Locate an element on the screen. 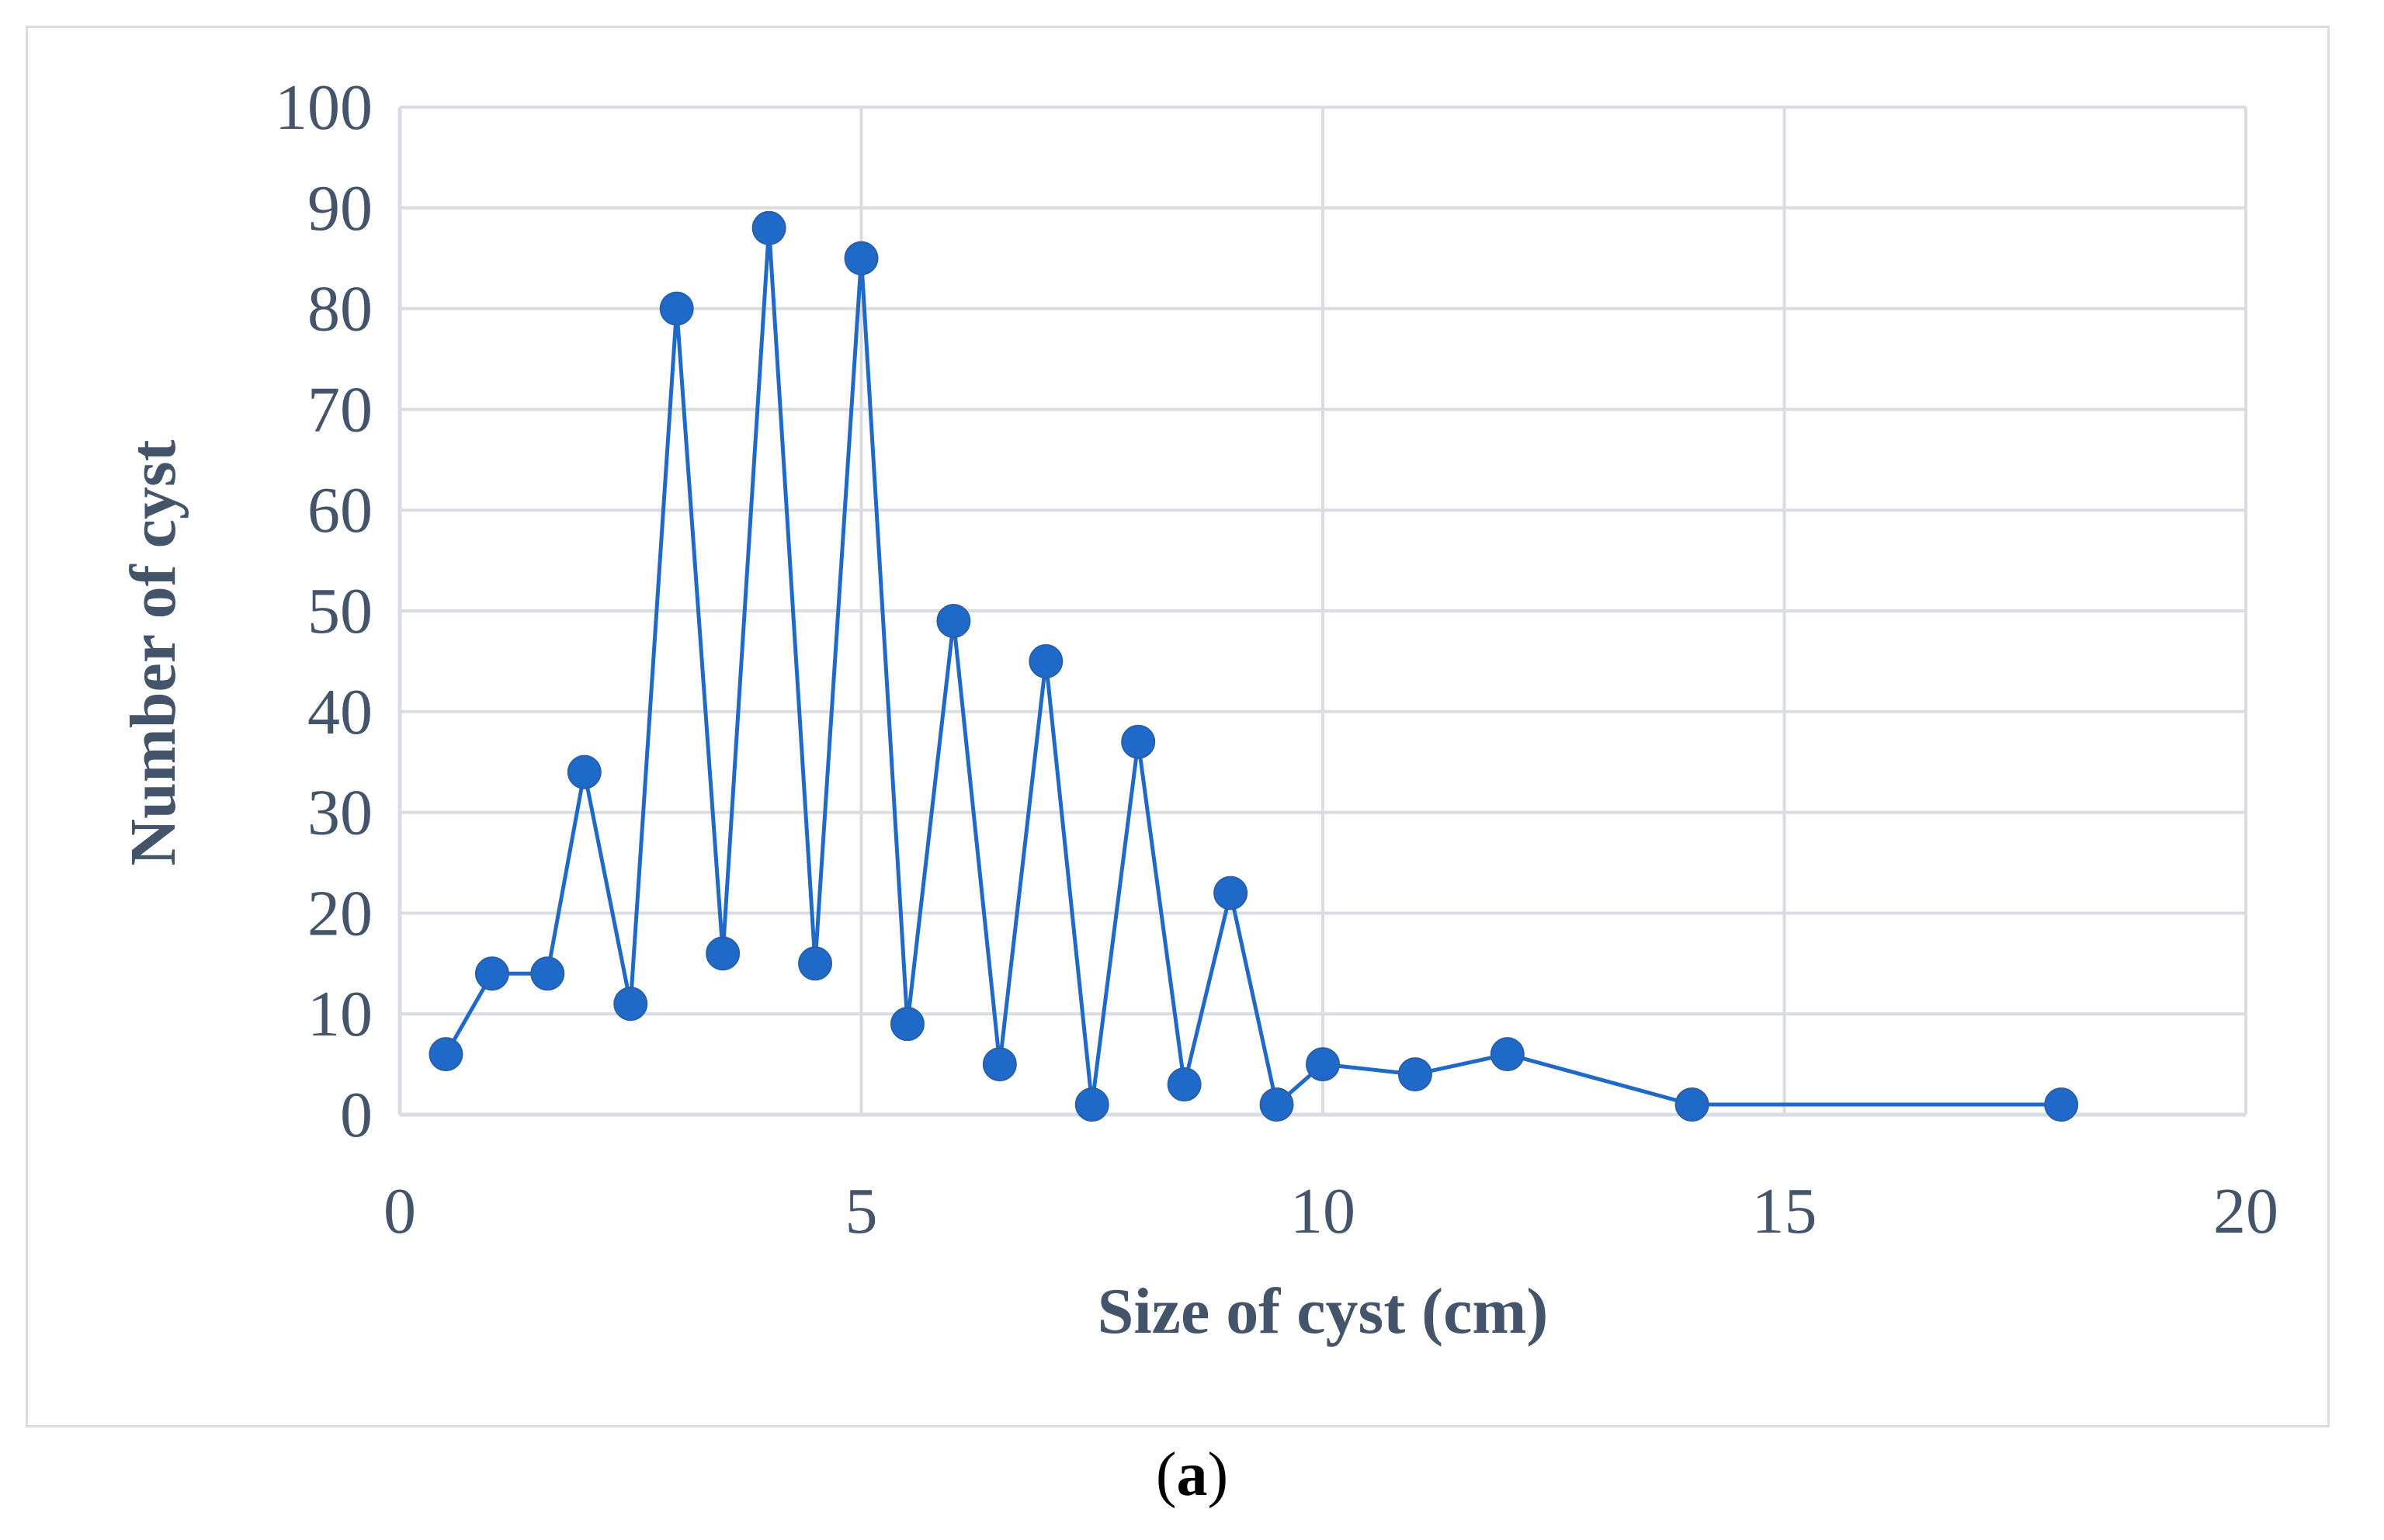  y-tick-label: 0 is located at coordinates (356, 1115).